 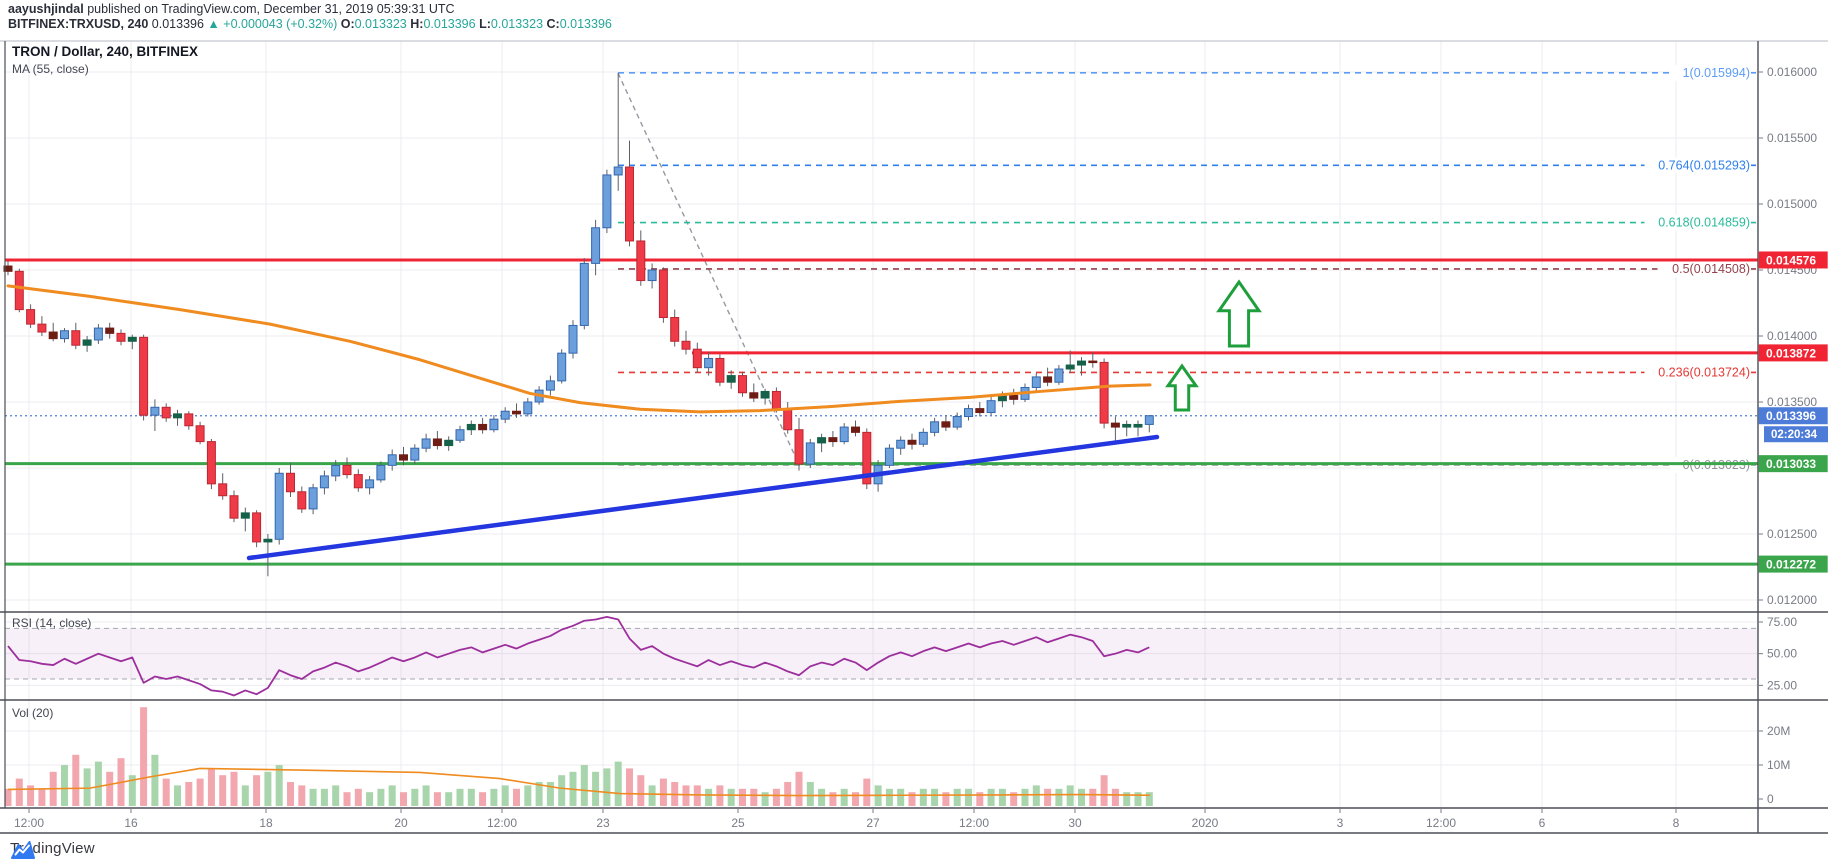 I want to click on time-tick-label: 12:00, so click(x=29, y=823).